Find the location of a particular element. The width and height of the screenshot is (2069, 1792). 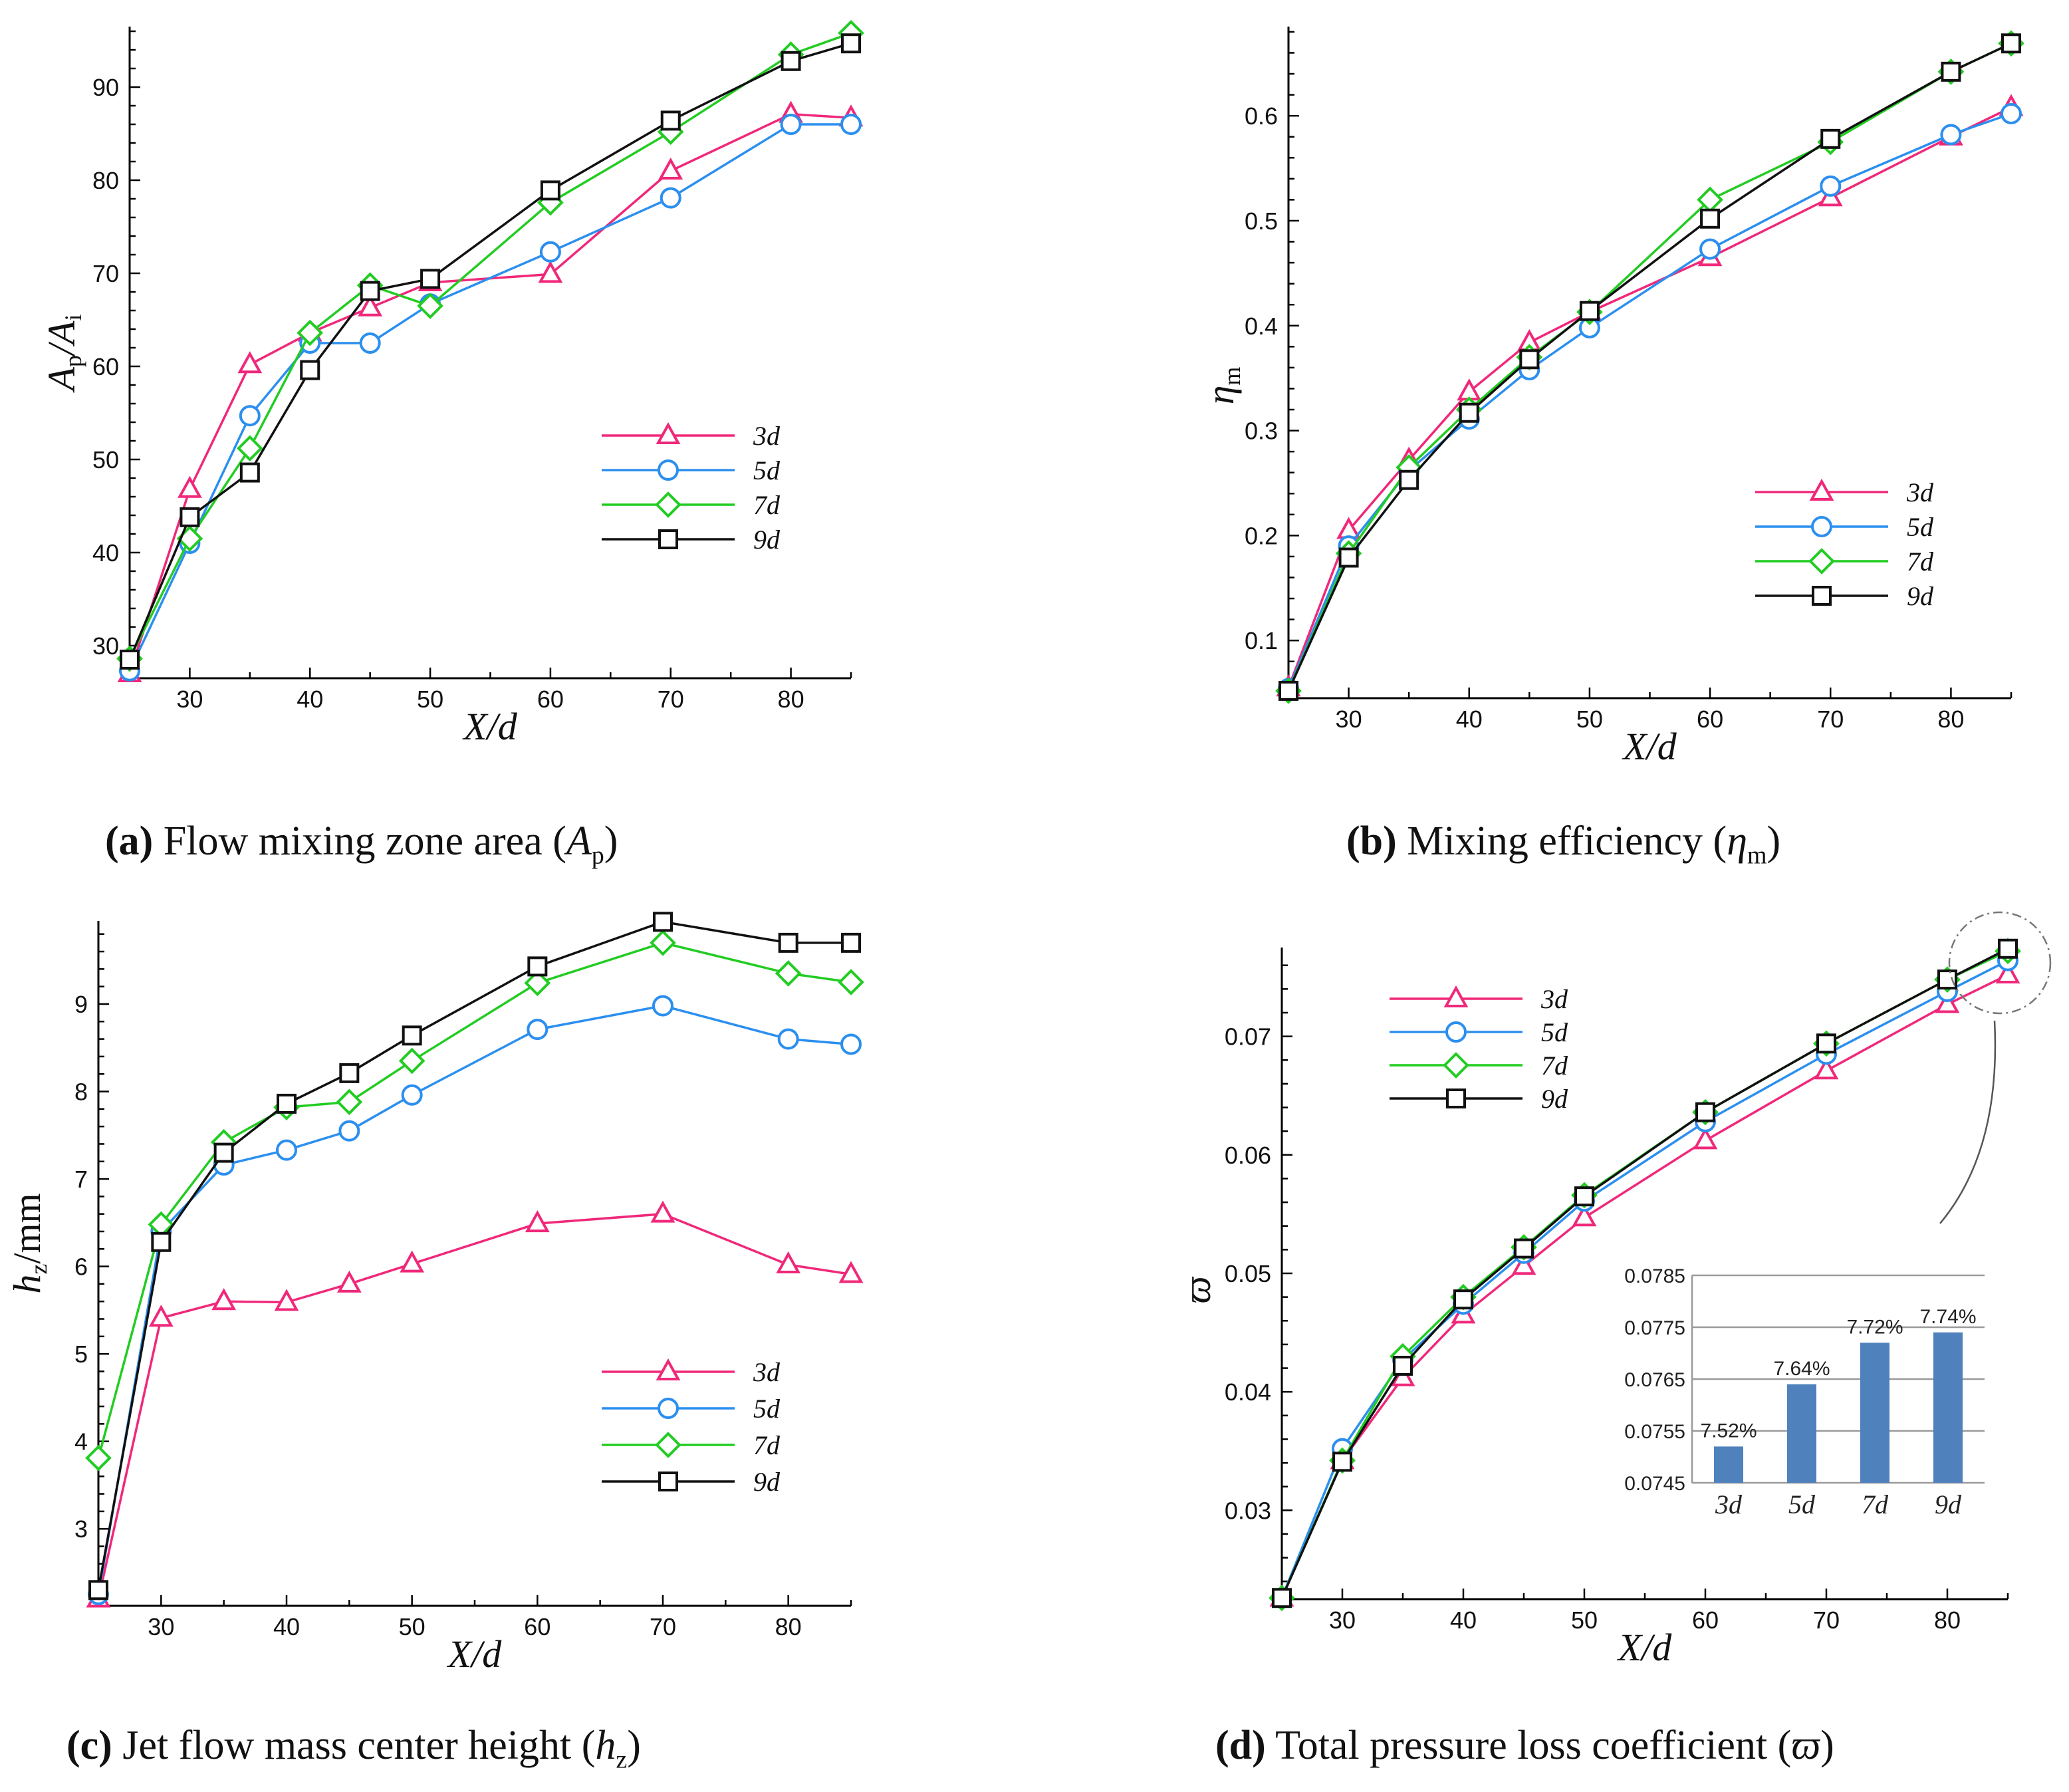

legend-label-3d: 3d is located at coordinates (1554, 999).